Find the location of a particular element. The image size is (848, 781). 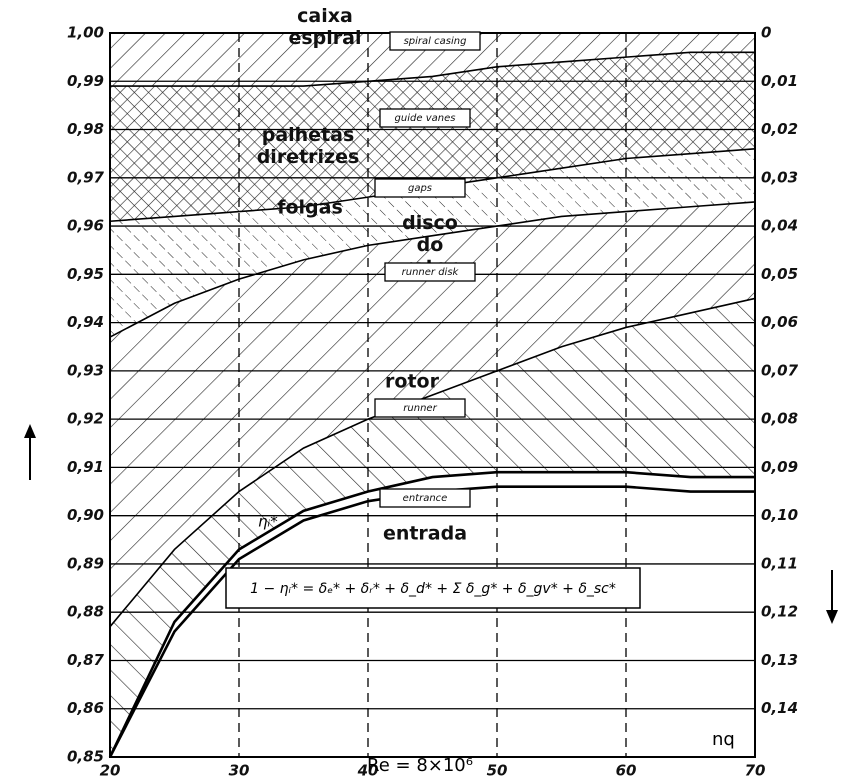

band-label-en: runner is located at coordinates (420, 408).